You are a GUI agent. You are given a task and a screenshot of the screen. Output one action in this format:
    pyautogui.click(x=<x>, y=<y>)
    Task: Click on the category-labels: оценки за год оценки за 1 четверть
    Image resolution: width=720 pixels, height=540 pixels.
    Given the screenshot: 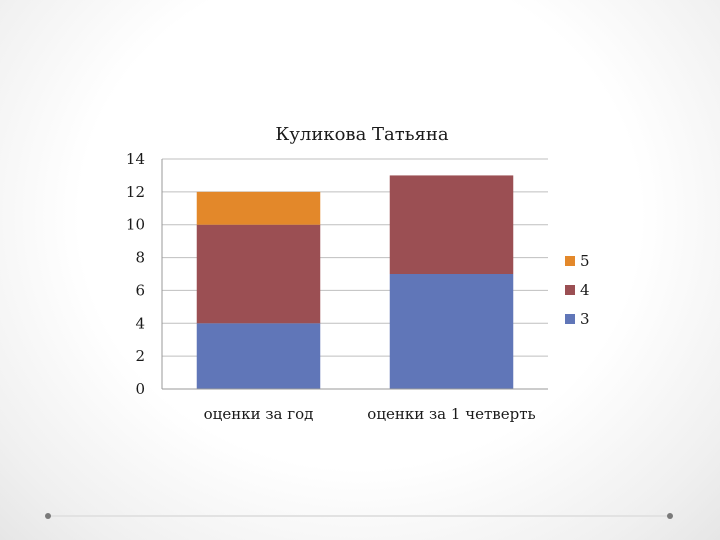 What is the action you would take?
    pyautogui.click(x=370, y=414)
    